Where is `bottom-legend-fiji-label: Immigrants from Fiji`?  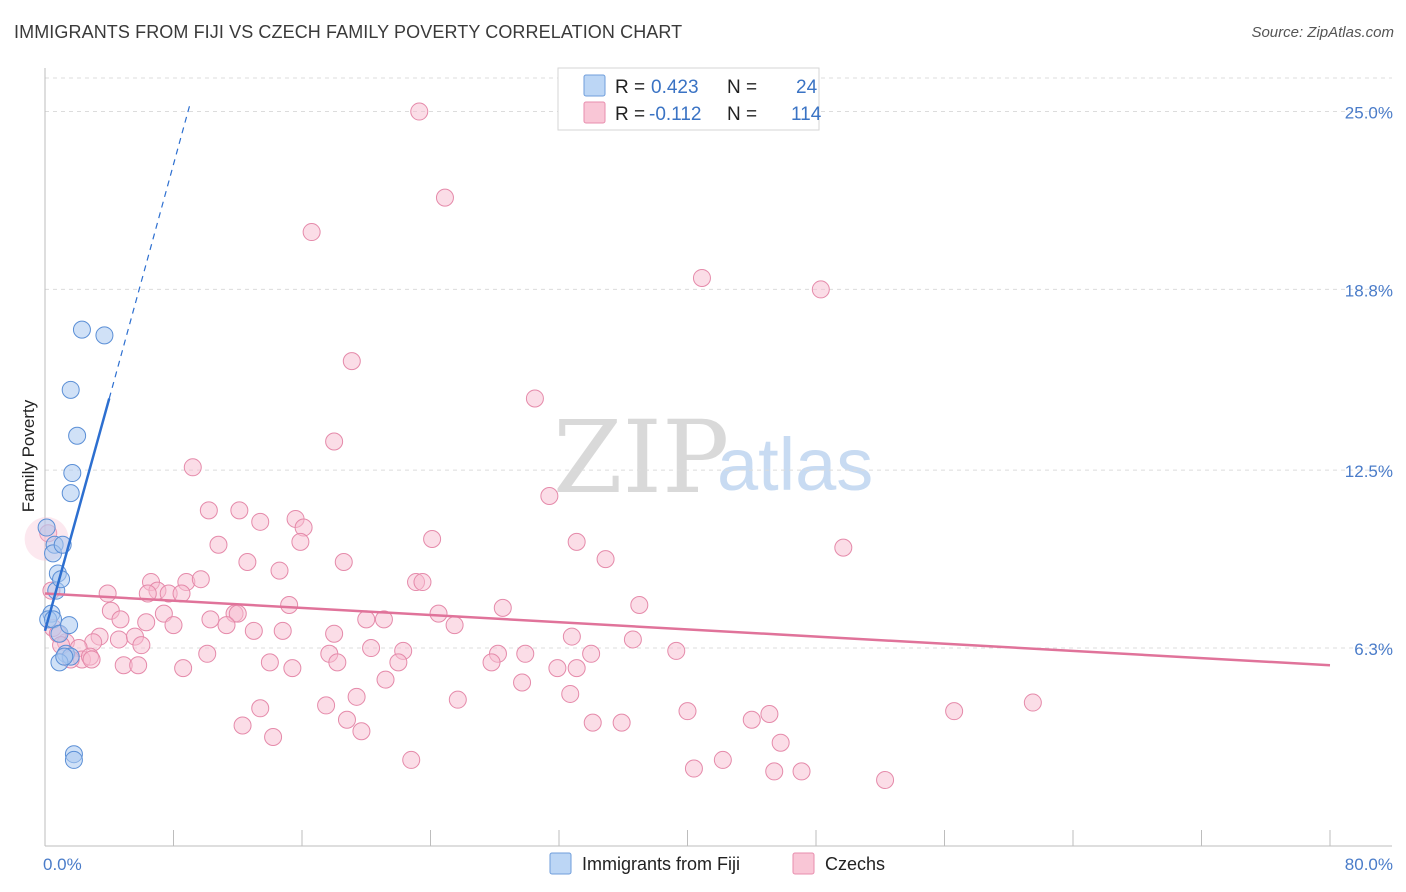 bottom-legend-fiji-label: Immigrants from Fiji is located at coordinates (661, 864).